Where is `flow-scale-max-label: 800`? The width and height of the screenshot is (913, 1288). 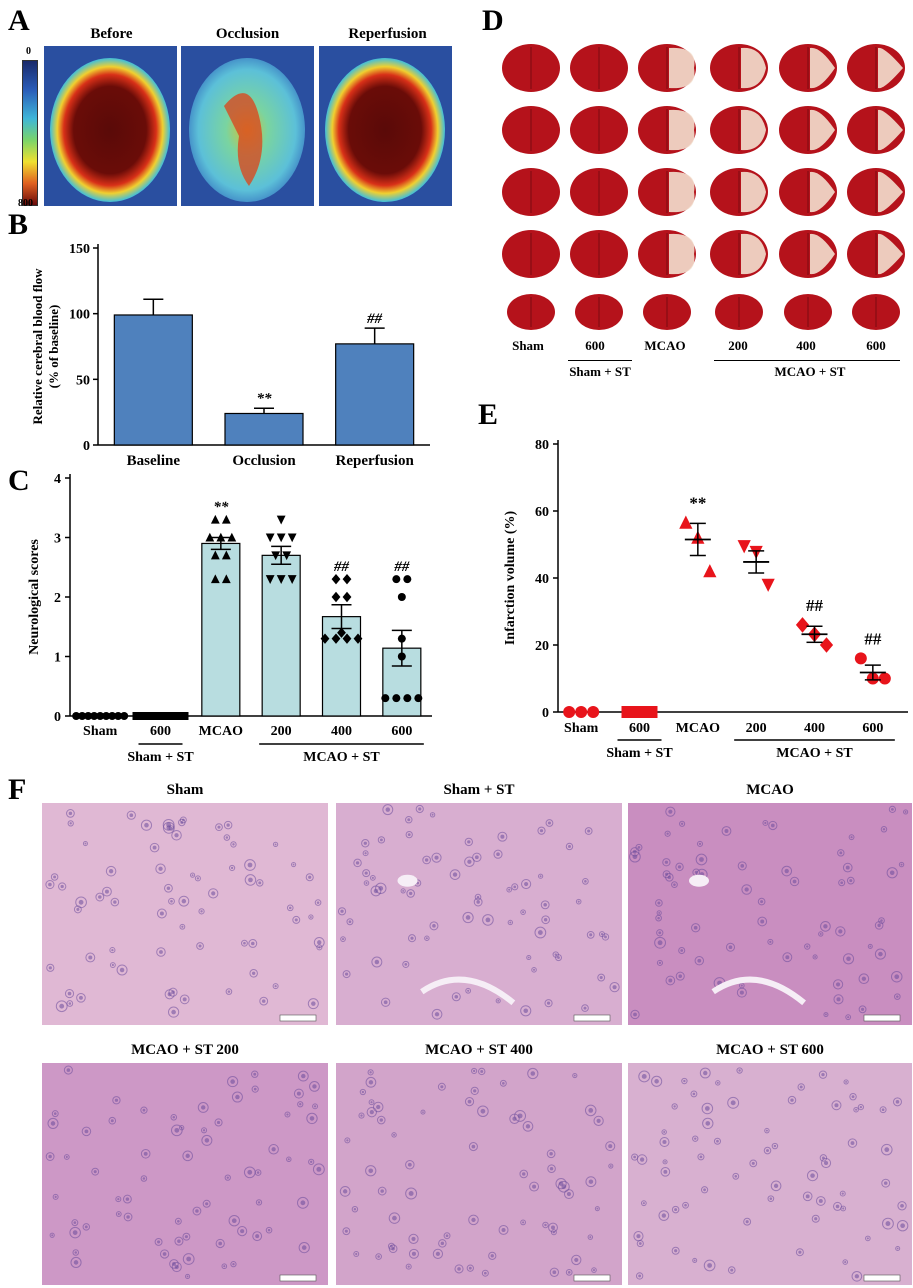
flow-scale-max-label: 800 is located at coordinates (25, 203).